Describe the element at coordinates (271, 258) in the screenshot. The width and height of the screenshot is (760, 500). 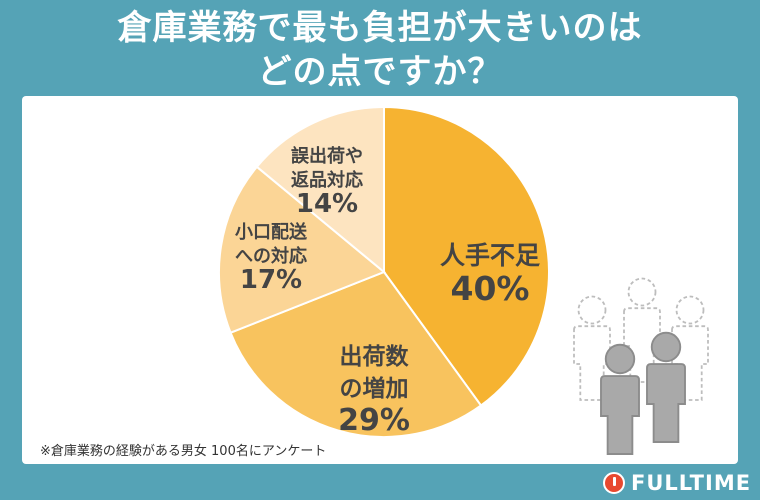
I see `pie-slice-label-3: 小口配送への対応 17%` at that location.